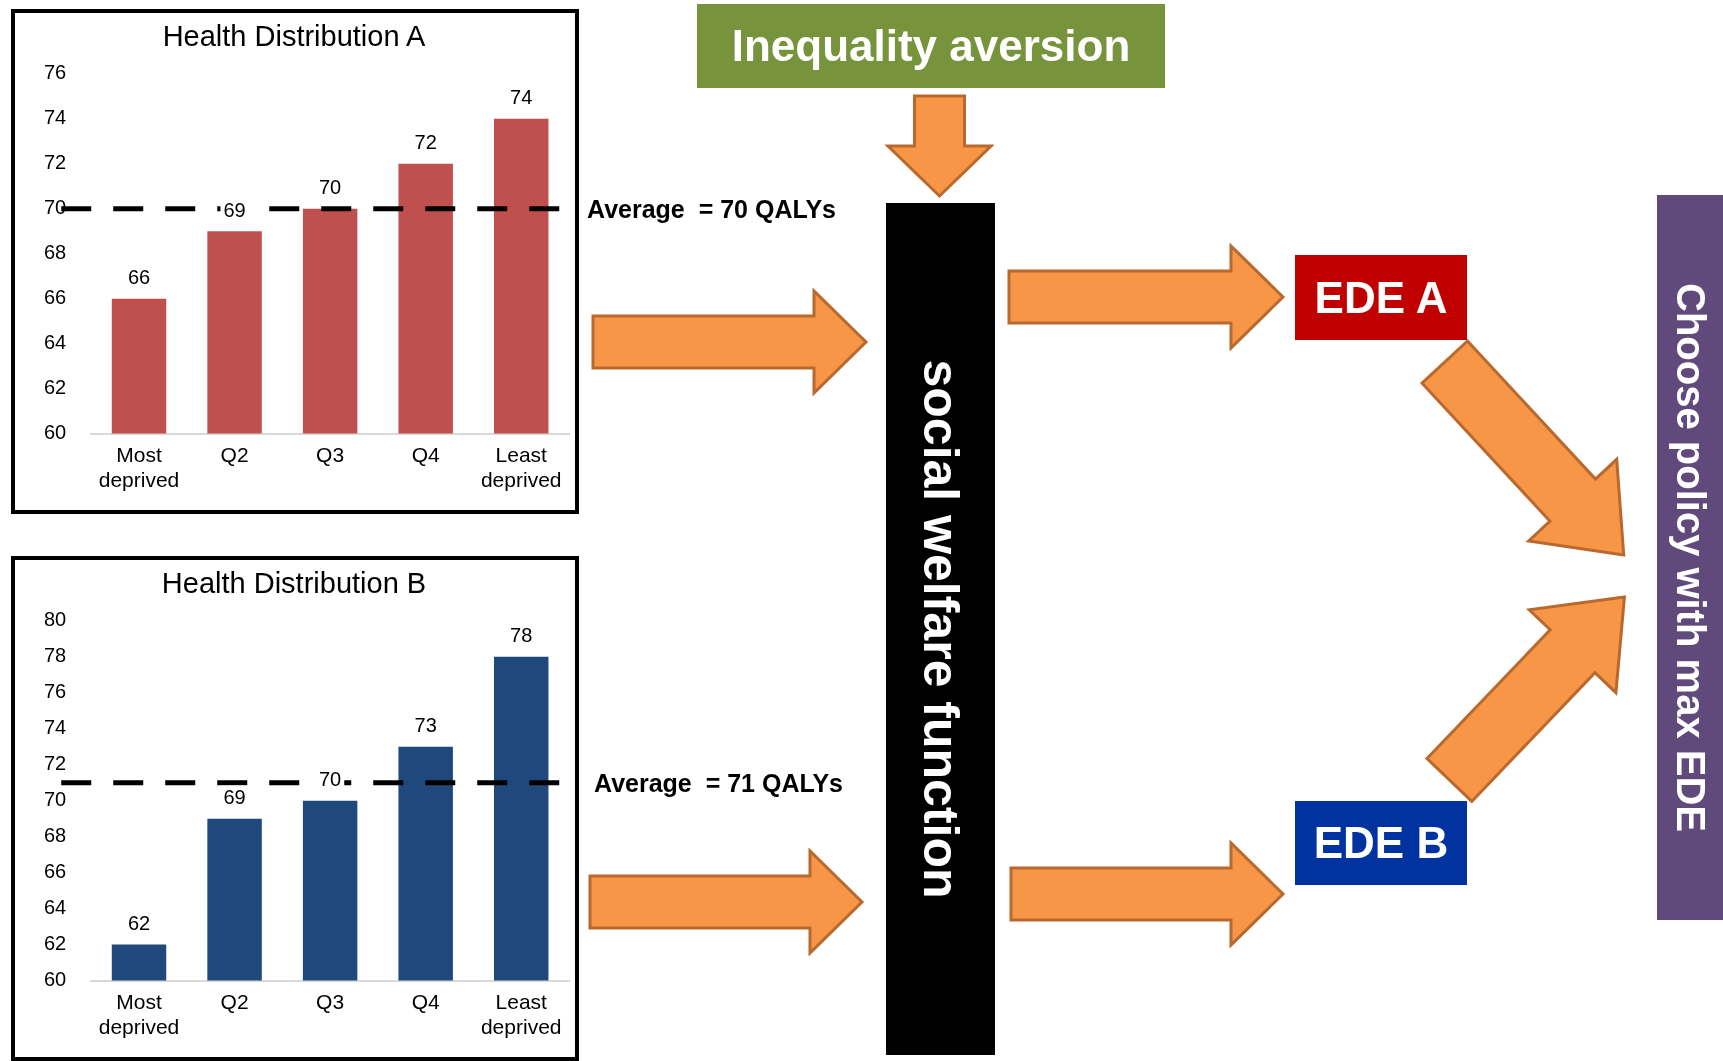 This screenshot has height=1061, width=1723. I want to click on ref-line-label: Average = 71 QALYs, so click(718, 782).